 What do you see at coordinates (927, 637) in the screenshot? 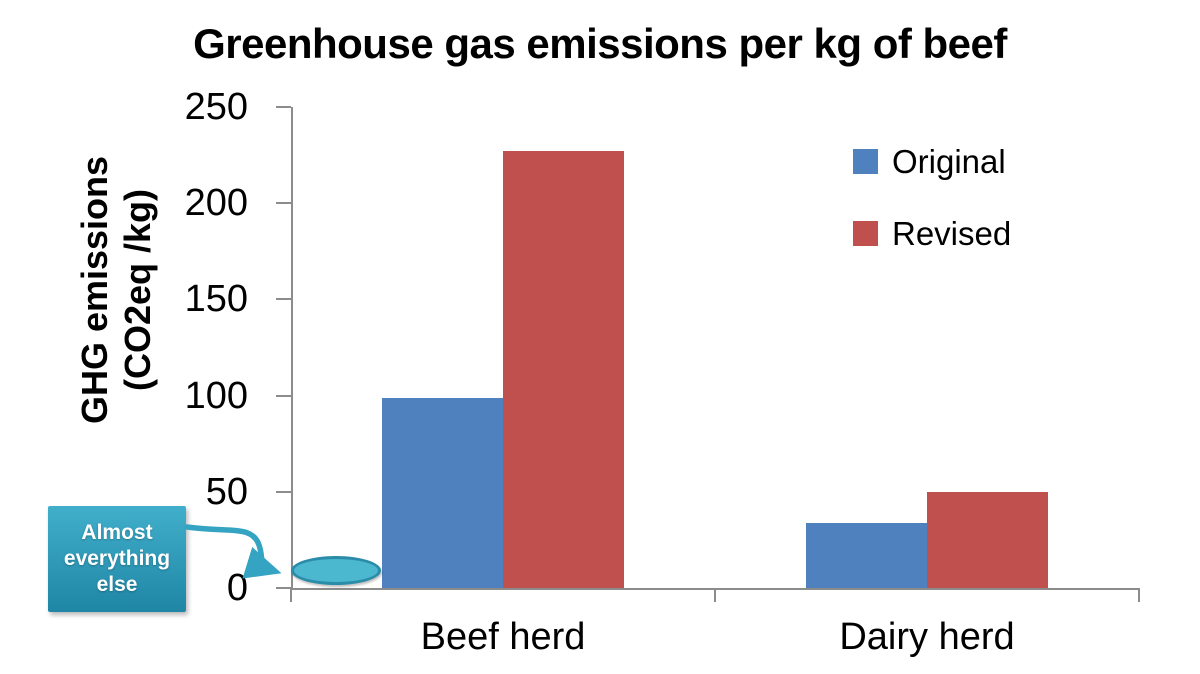
I see `x-category-label-dairy-herd: Dairy herd` at bounding box center [927, 637].